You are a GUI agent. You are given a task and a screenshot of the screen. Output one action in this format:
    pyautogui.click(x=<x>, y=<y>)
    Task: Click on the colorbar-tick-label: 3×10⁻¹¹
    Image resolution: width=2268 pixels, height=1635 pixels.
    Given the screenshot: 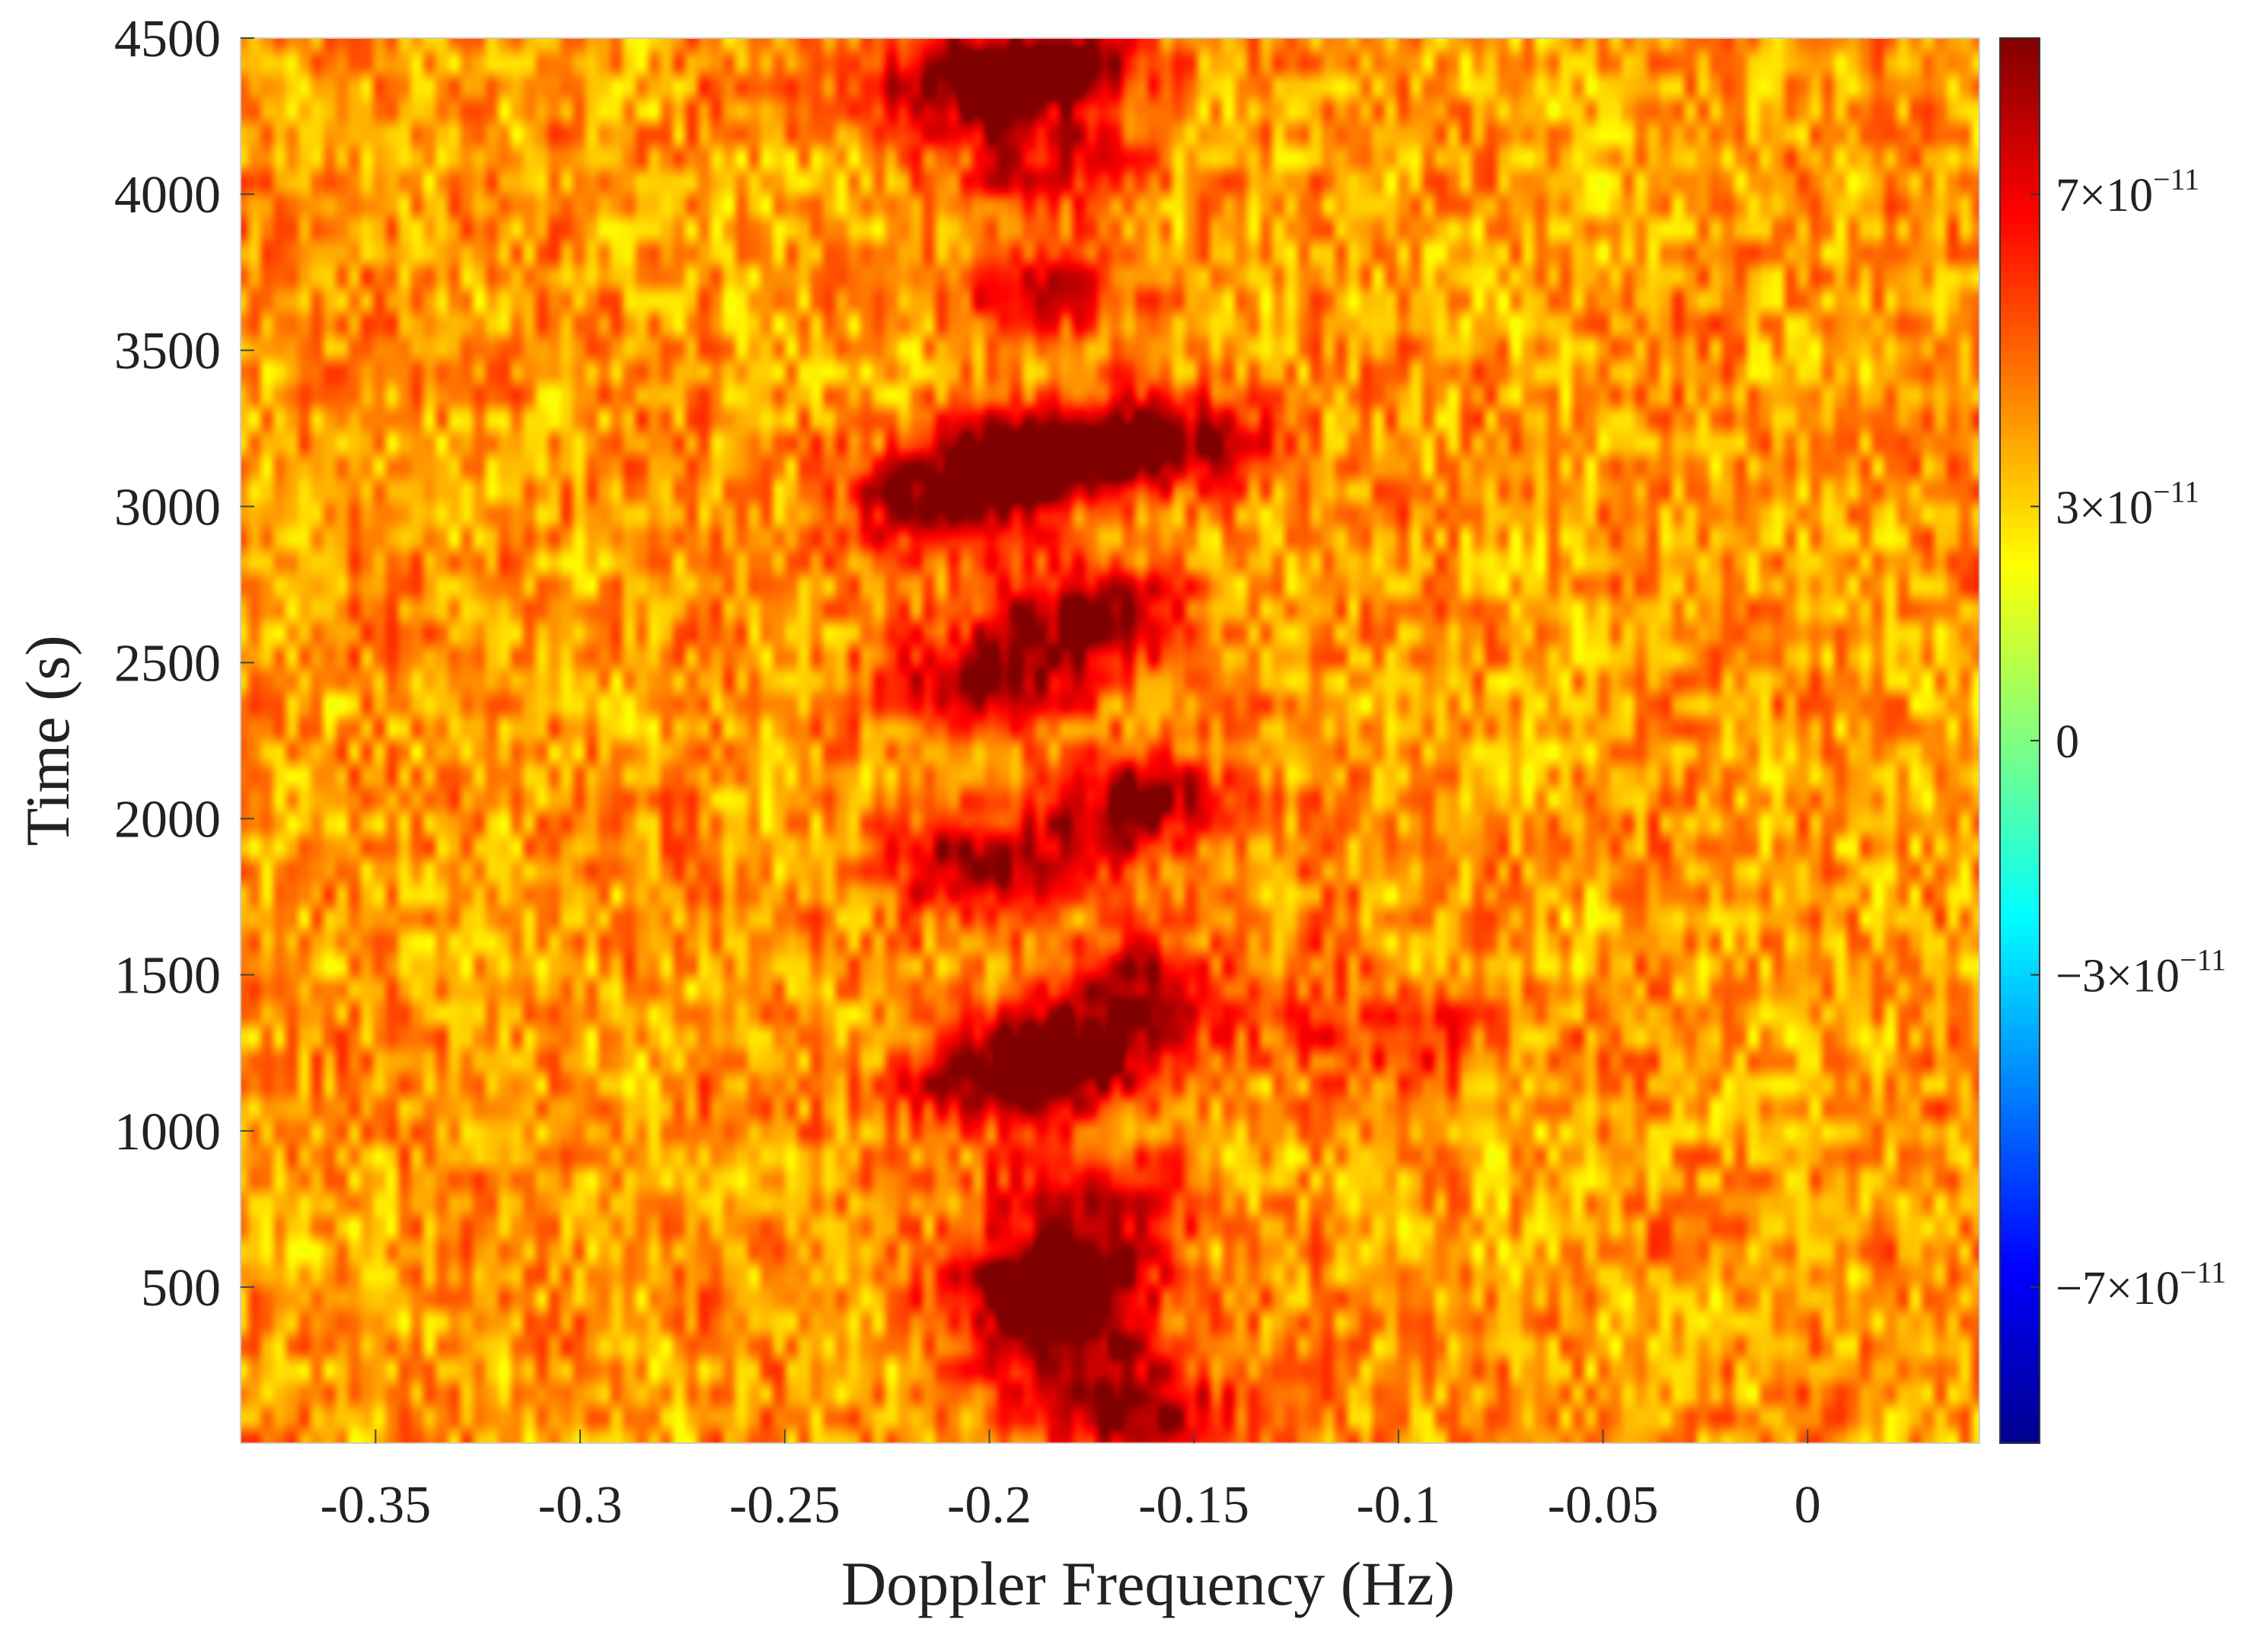 What is the action you would take?
    pyautogui.click(x=2127, y=504)
    